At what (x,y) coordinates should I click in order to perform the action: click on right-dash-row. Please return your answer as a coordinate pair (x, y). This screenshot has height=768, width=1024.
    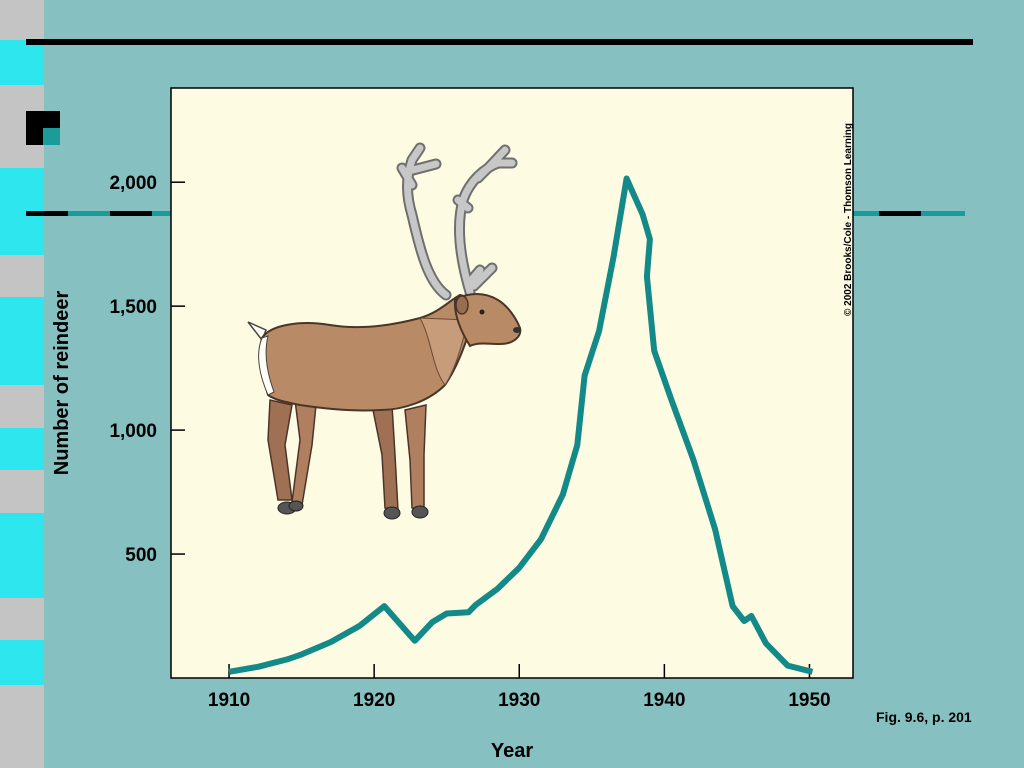
    Looking at the image, I should click on (909, 213).